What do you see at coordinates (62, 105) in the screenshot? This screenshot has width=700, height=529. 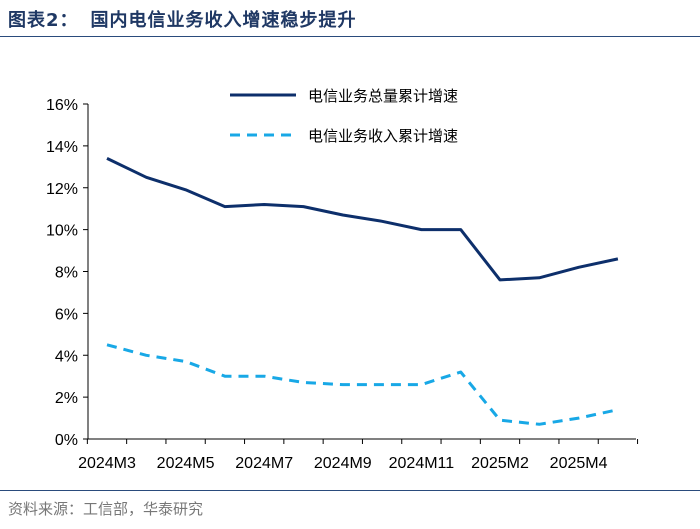 I see `y-tick-label: 16%` at bounding box center [62, 105].